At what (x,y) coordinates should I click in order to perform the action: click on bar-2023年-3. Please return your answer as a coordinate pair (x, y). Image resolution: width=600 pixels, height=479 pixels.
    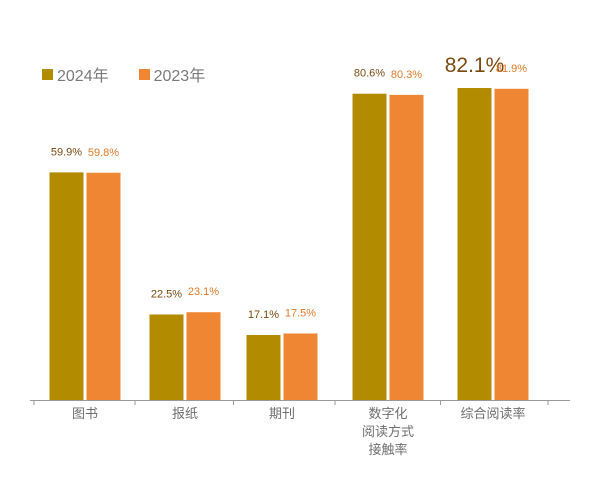
    Looking at the image, I should click on (406, 247).